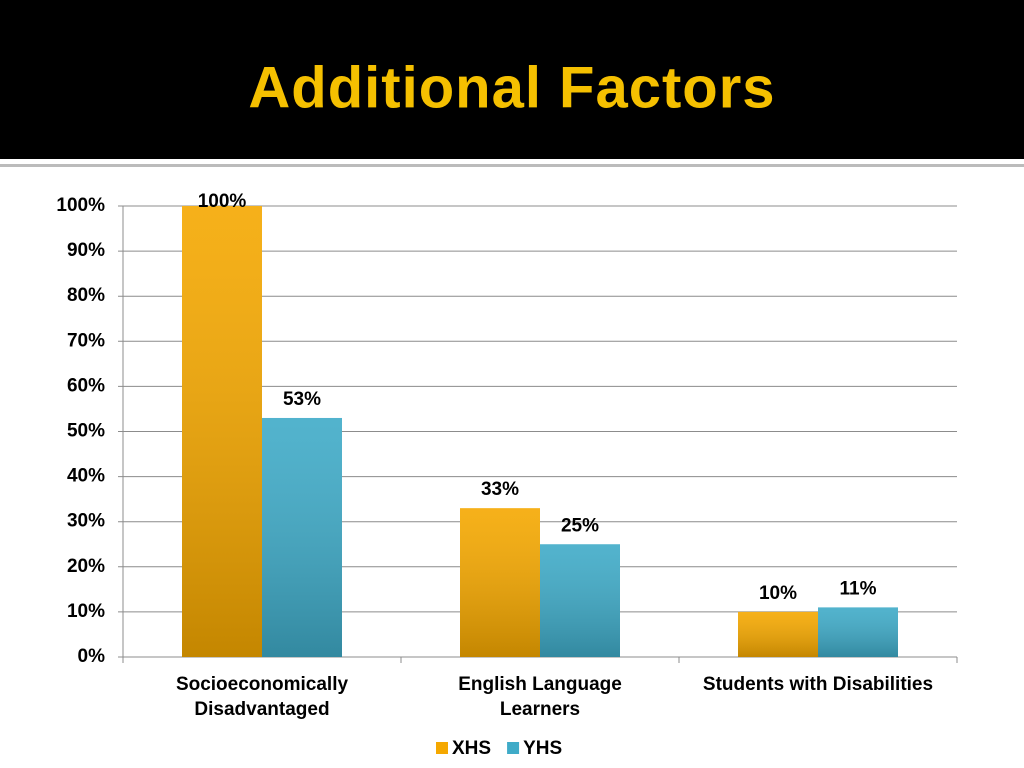 The width and height of the screenshot is (1024, 768). Describe the element at coordinates (511, 87) in the screenshot. I see `chart-title: Additional Factors` at that location.